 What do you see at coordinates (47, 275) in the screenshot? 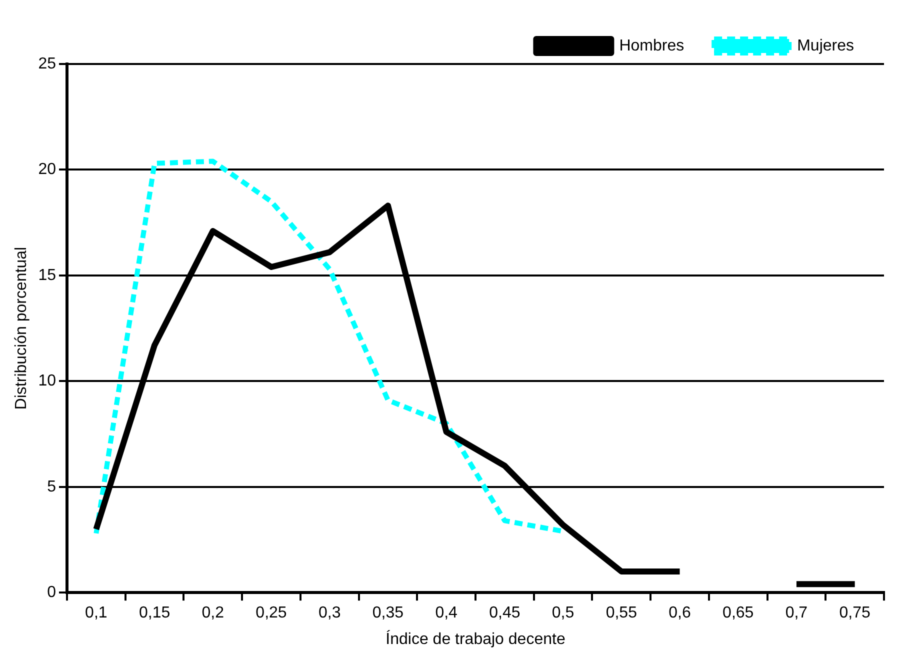
I see `y-tick-label: 15` at bounding box center [47, 275].